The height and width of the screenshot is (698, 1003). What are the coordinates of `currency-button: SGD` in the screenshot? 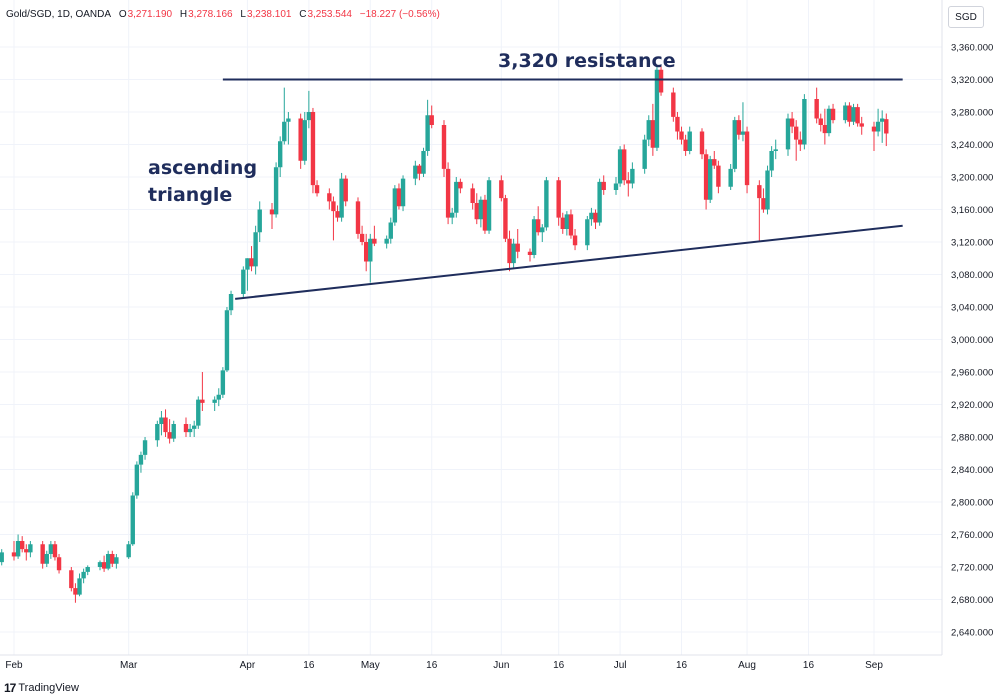 It's located at (966, 17).